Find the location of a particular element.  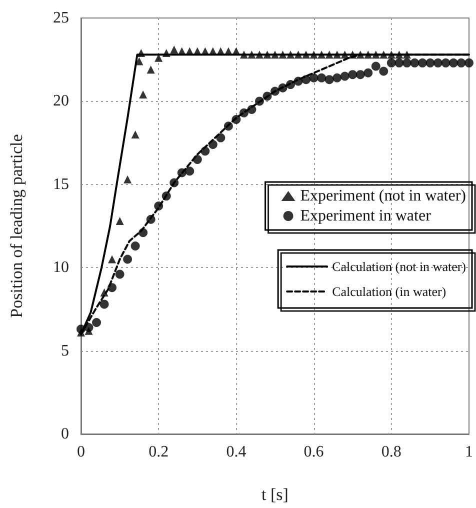

legend-label: Experiment in water is located at coordinates (366, 216).